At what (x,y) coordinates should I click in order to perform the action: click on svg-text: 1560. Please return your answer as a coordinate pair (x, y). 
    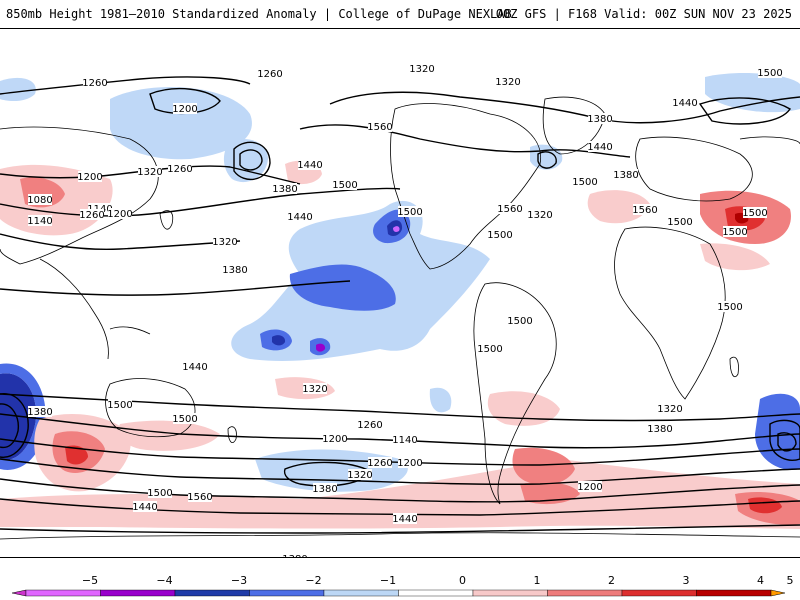
    Looking at the image, I should click on (379, 127).